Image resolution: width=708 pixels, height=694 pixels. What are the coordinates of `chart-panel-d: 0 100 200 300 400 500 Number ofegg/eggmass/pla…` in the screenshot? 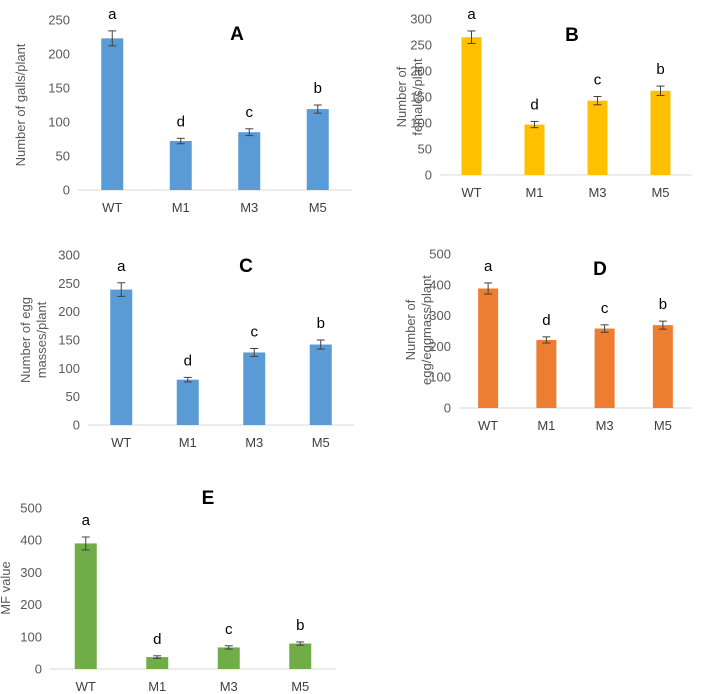 It's located at (547, 340).